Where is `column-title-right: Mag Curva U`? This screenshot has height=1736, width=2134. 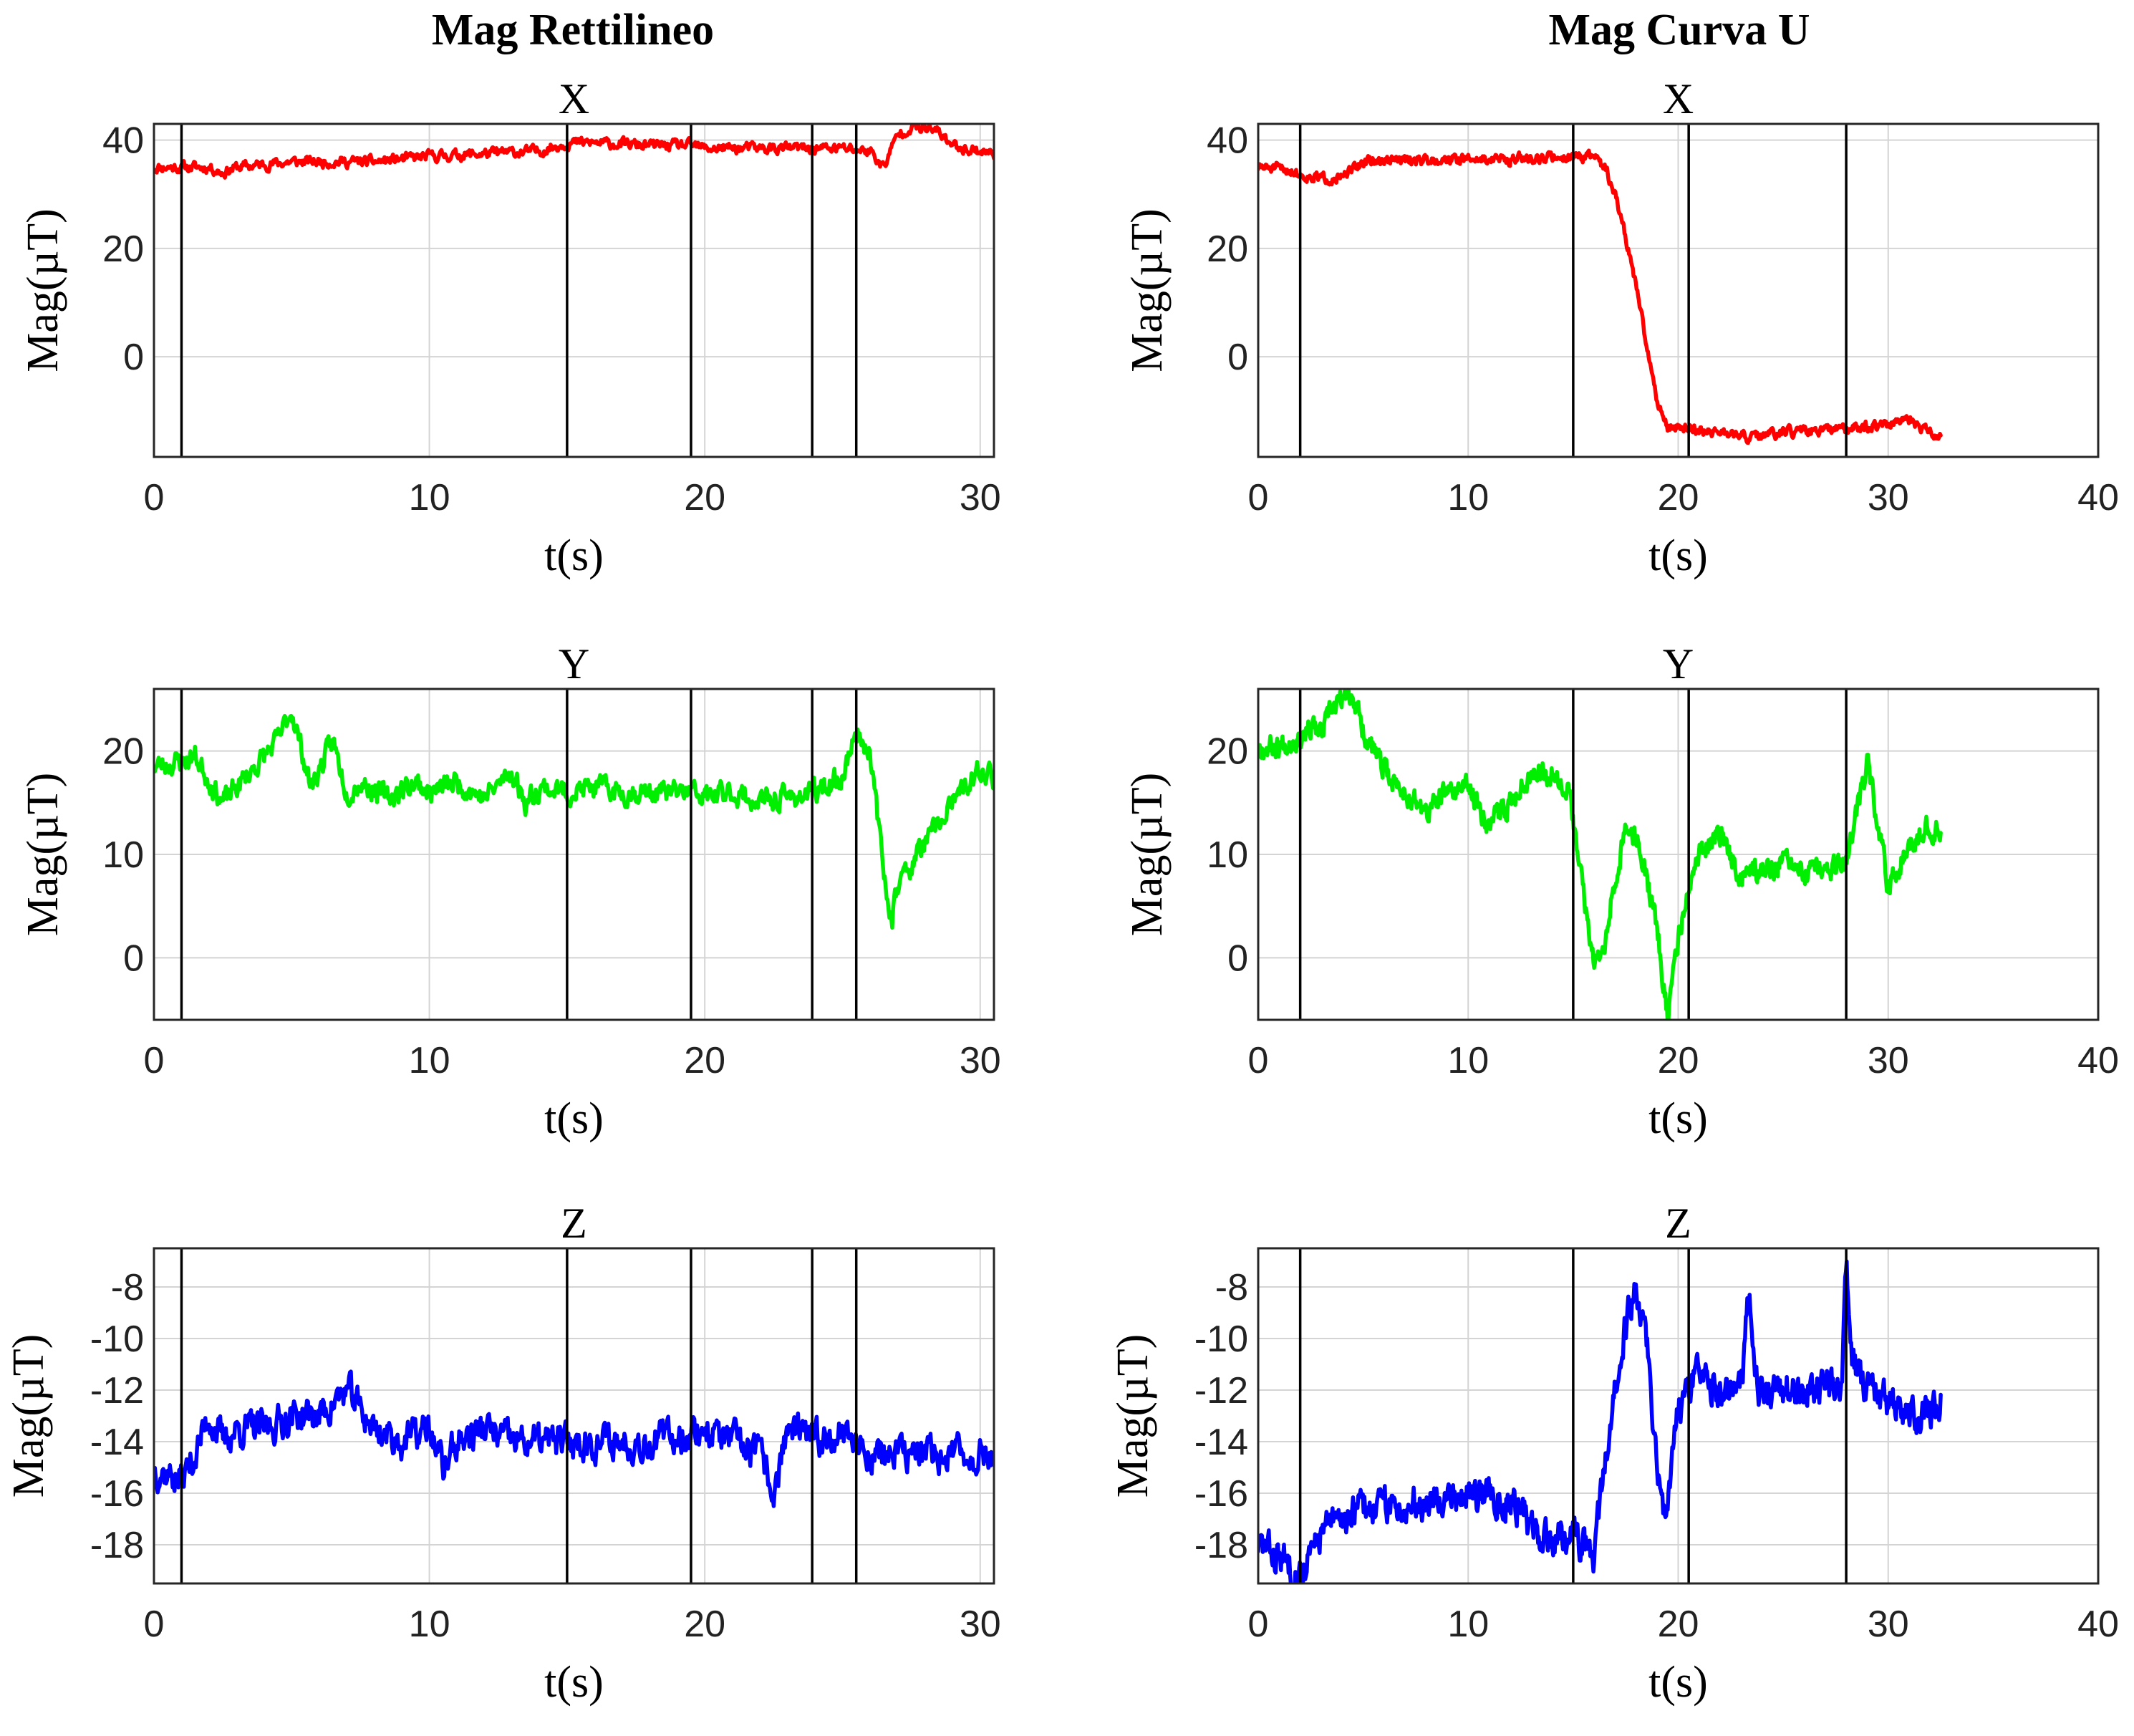 column-title-right: Mag Curva U is located at coordinates (1679, 30).